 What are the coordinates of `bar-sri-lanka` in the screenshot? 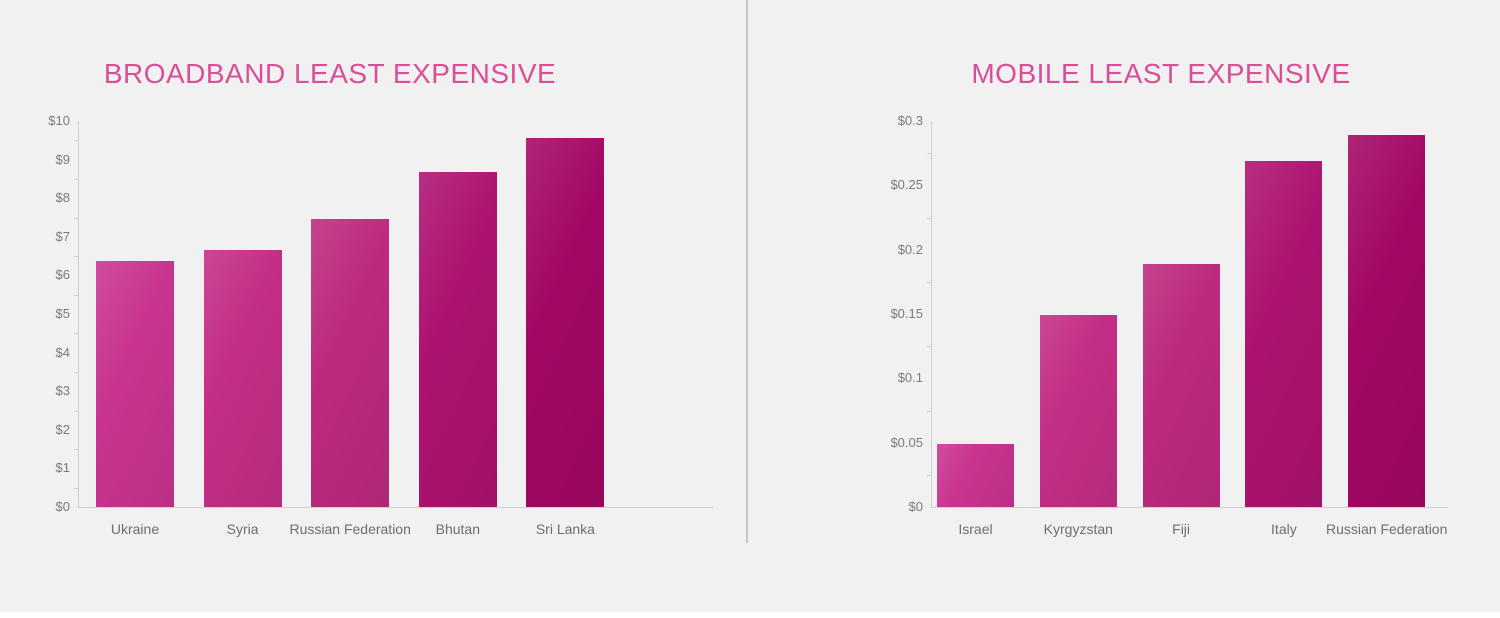 It's located at (565, 322).